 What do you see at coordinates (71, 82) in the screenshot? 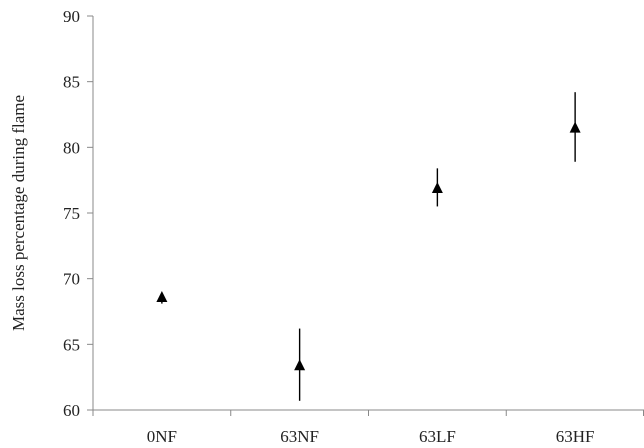
I see `y-tick-label: 85` at bounding box center [71, 82].